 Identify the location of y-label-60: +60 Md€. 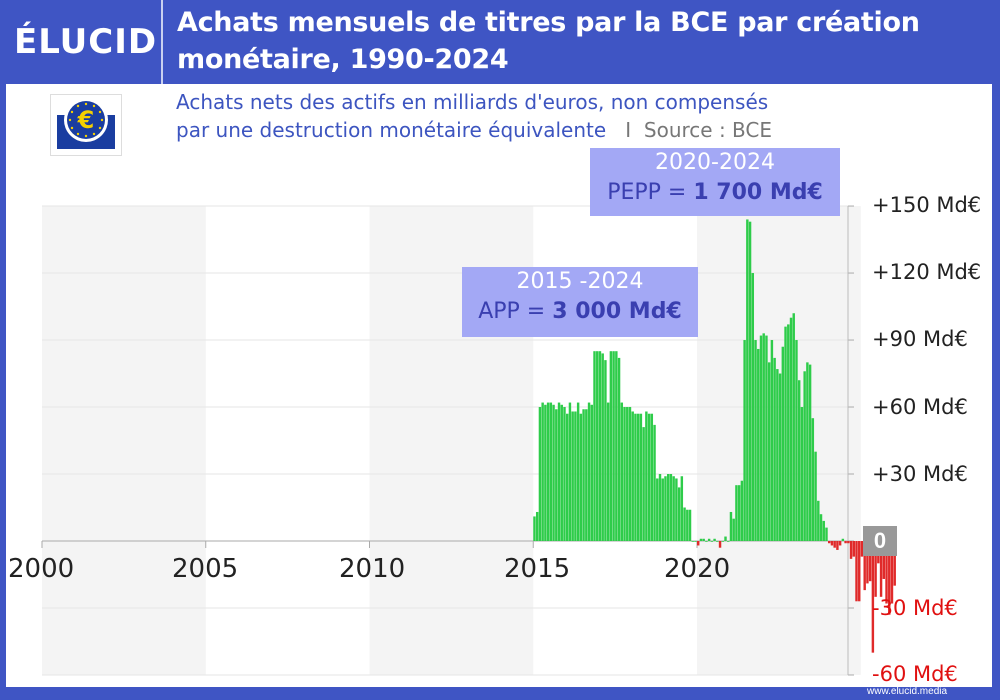
(920, 407).